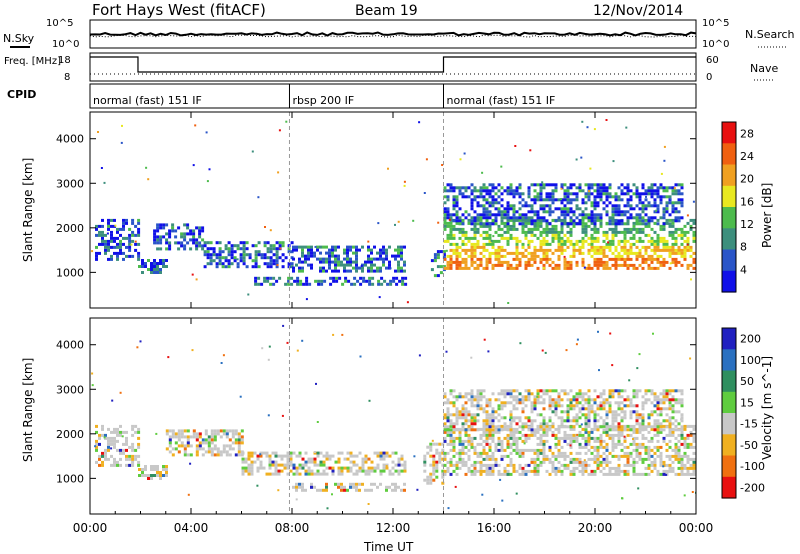  Describe the element at coordinates (747, 381) in the screenshot. I see `colorbar-tick-label: 50` at that location.